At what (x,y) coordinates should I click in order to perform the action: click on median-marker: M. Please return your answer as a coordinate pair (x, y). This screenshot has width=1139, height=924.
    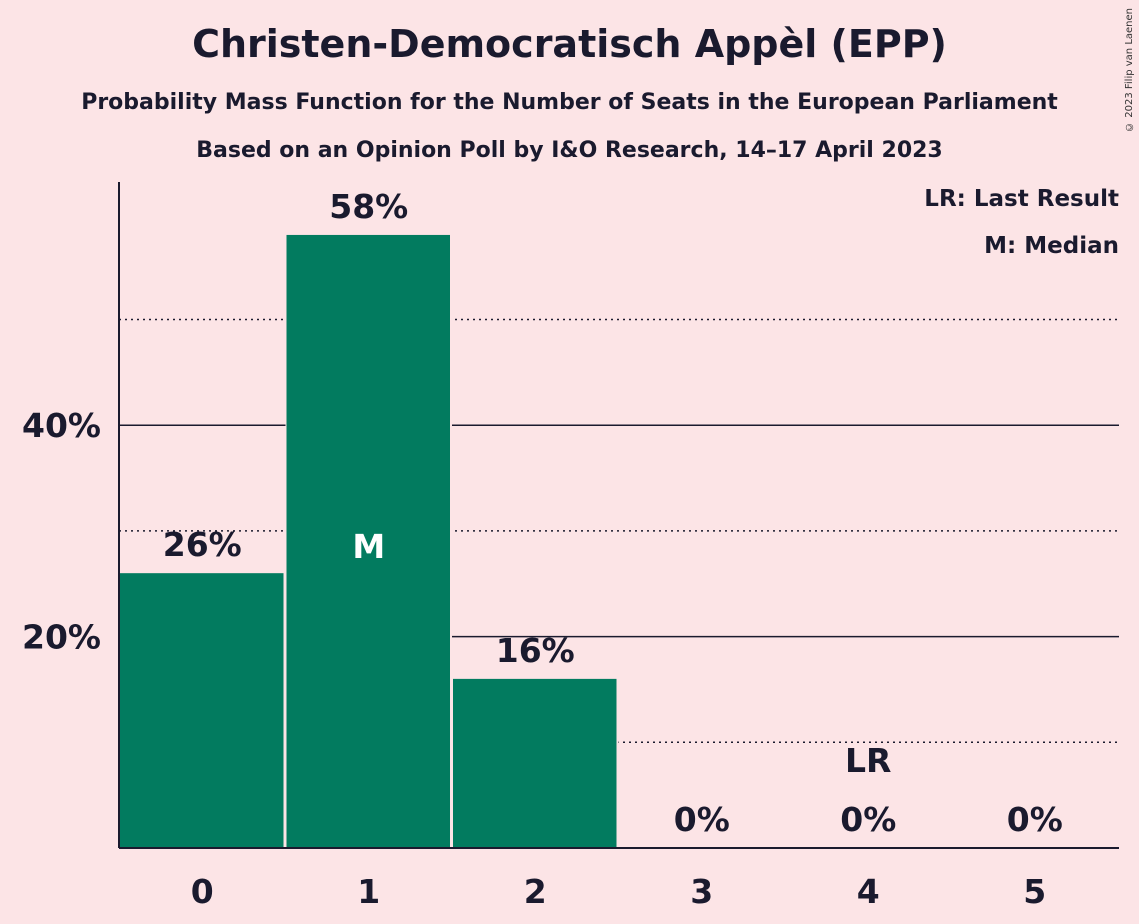
    Looking at the image, I should click on (368, 546).